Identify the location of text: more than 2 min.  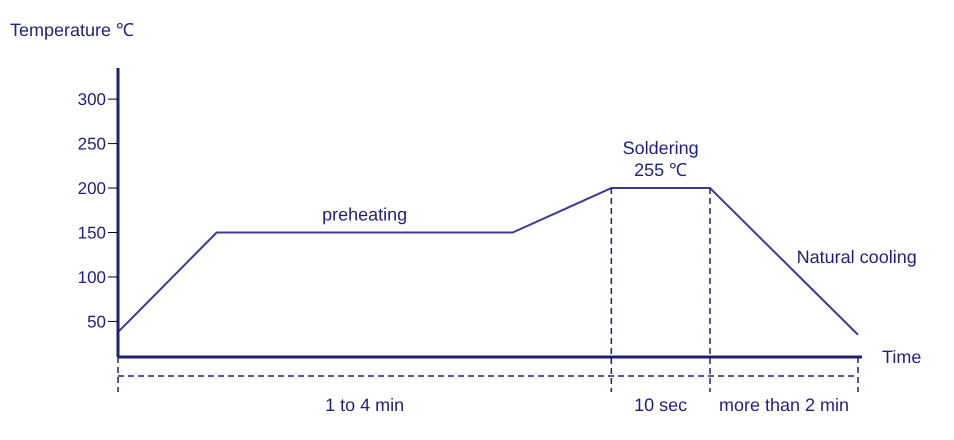
(784, 405).